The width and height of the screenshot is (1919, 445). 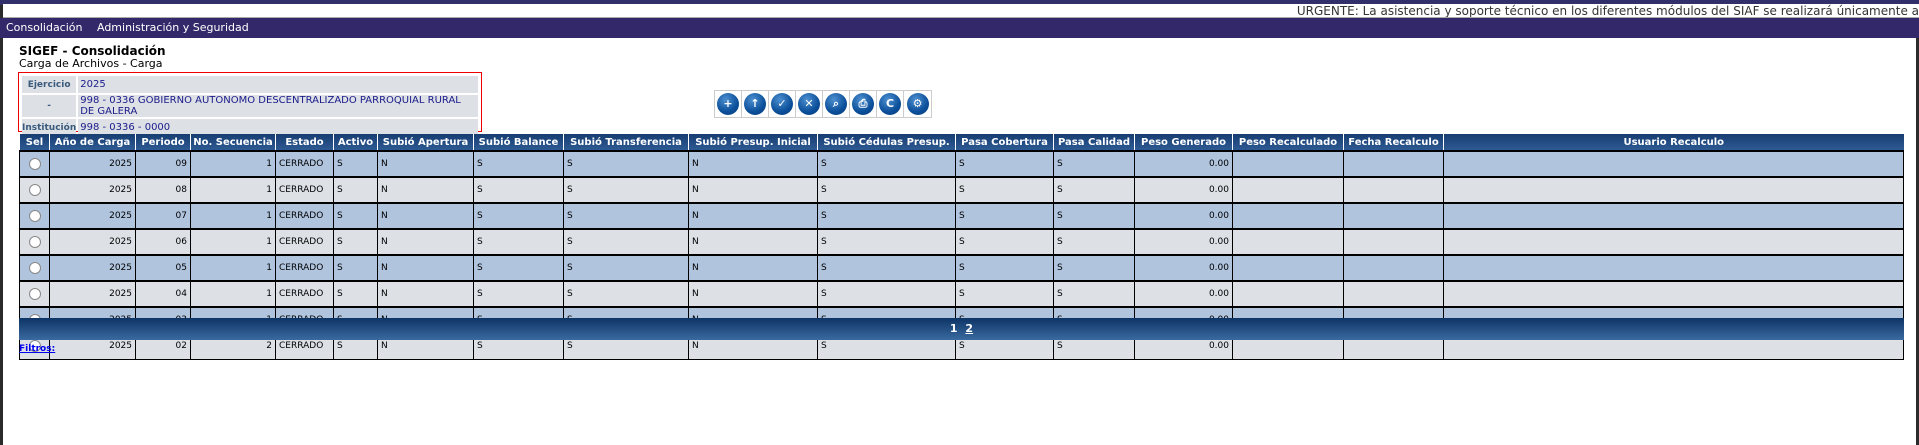 I want to click on info-label: Institución, so click(x=49, y=127).